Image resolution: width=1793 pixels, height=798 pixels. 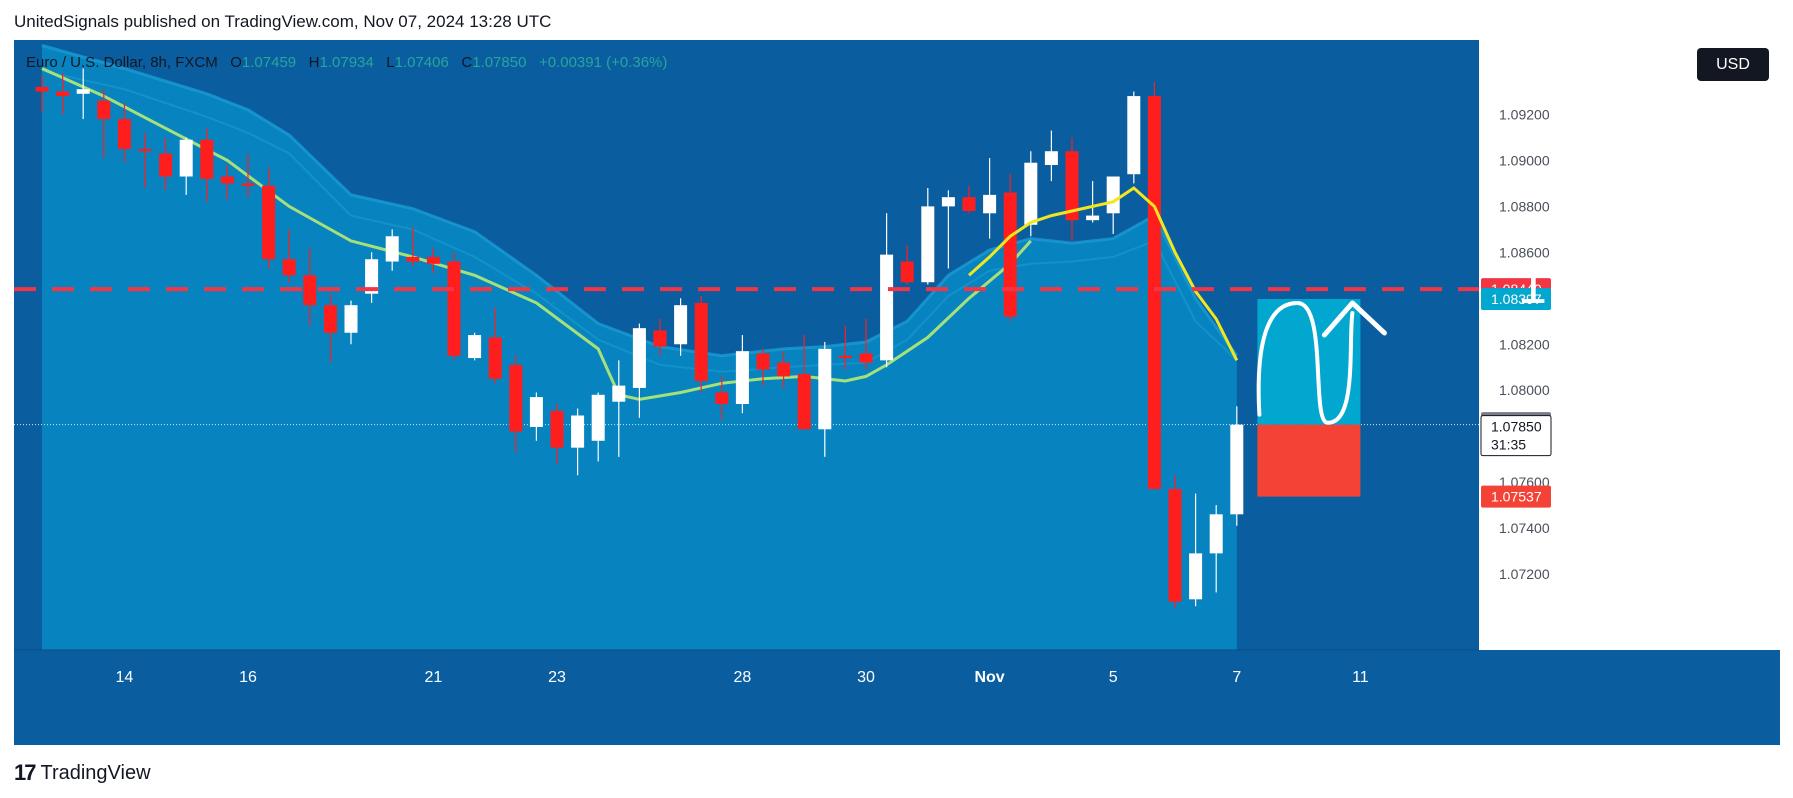 I want to click on price-tag-label: 1.08397, so click(x=1516, y=299).